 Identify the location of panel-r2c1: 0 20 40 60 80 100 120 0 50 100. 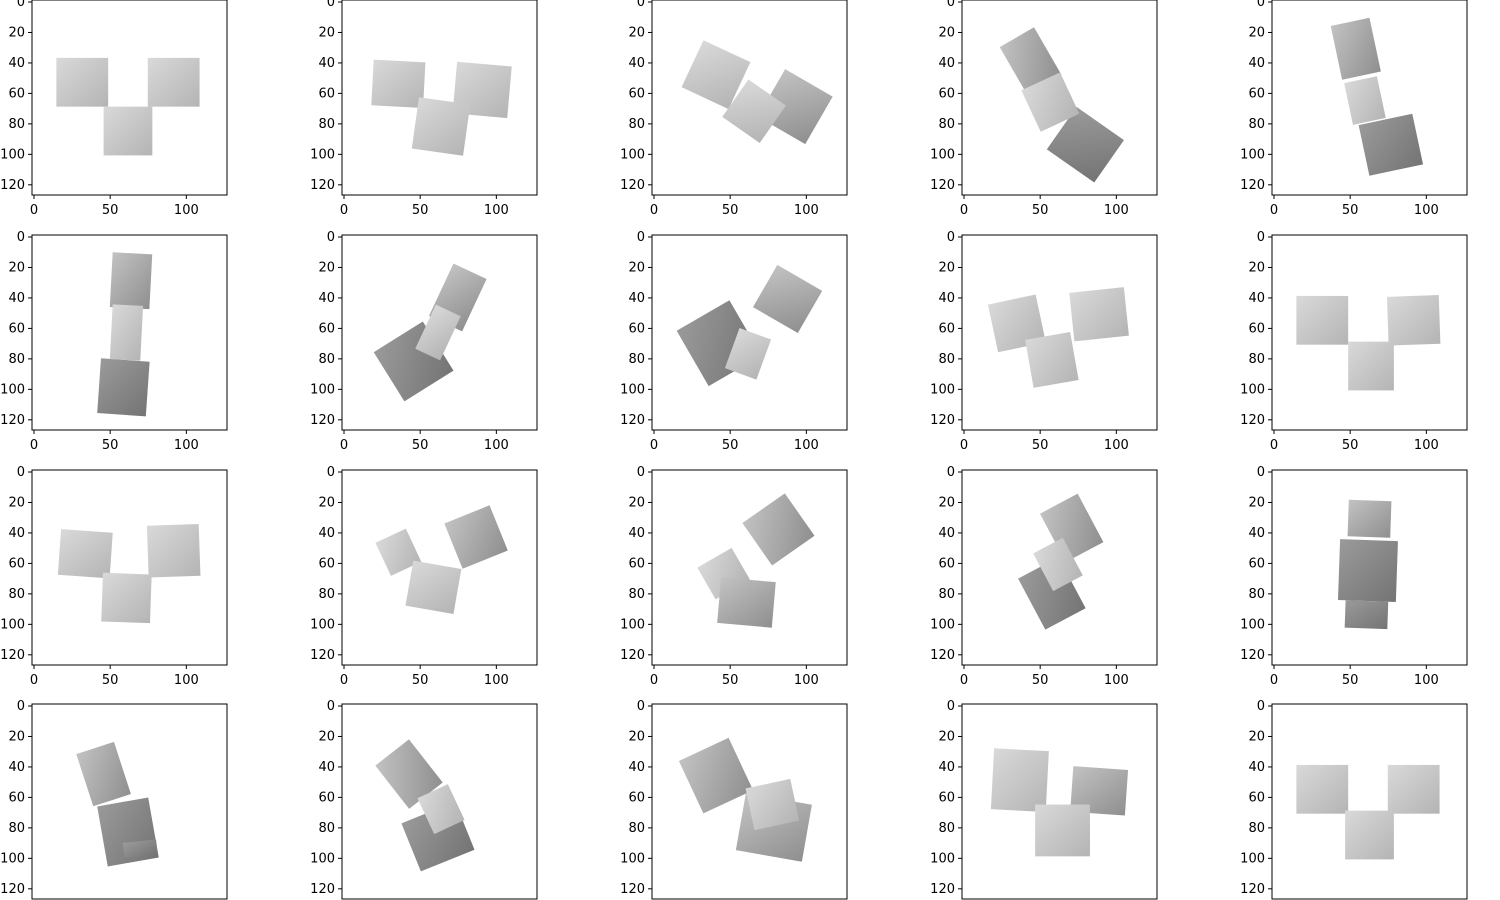
(114, 341).